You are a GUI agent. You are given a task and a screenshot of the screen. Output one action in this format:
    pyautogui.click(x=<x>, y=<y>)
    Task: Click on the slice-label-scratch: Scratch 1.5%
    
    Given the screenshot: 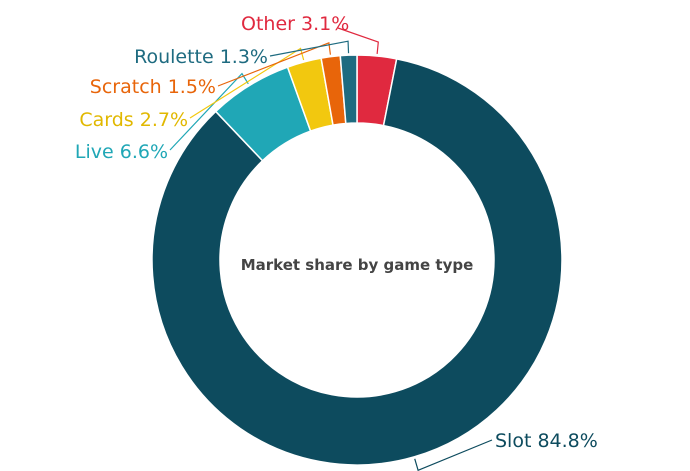 What is the action you would take?
    pyautogui.click(x=153, y=87)
    